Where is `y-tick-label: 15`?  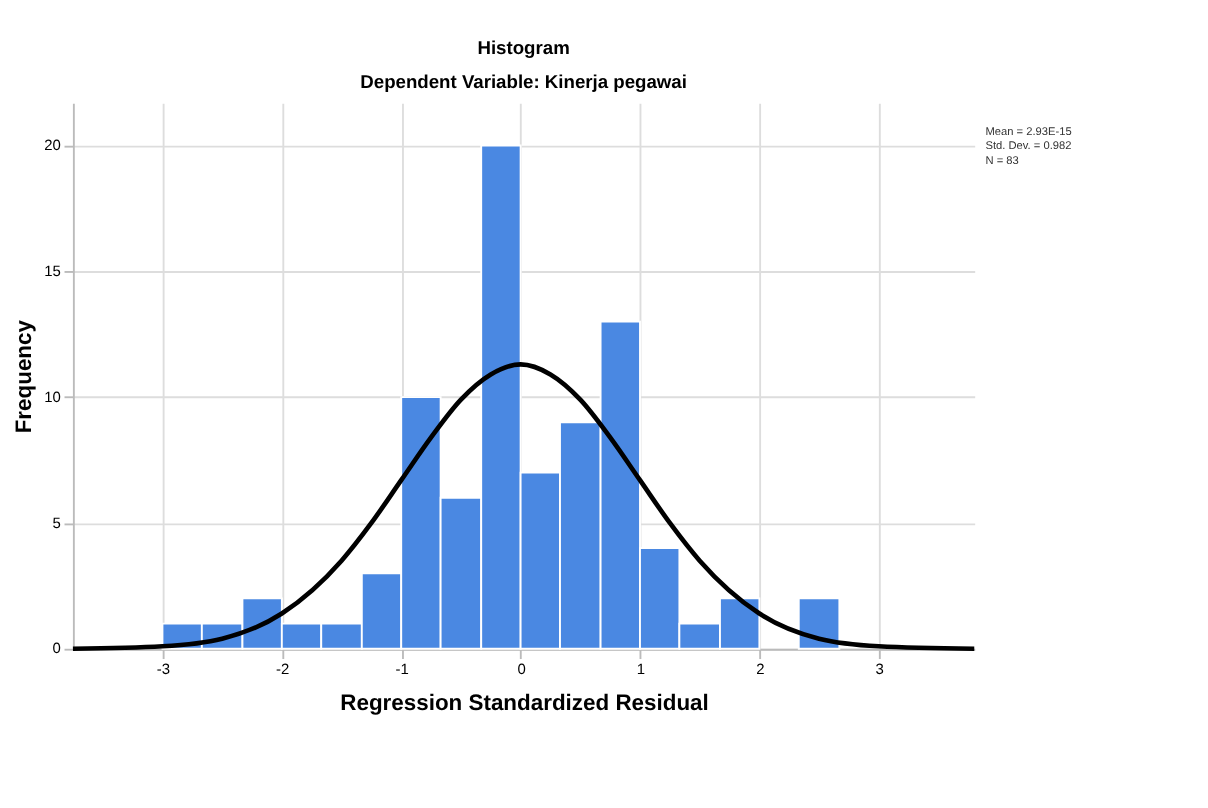
y-tick-label: 15 is located at coordinates (52, 270).